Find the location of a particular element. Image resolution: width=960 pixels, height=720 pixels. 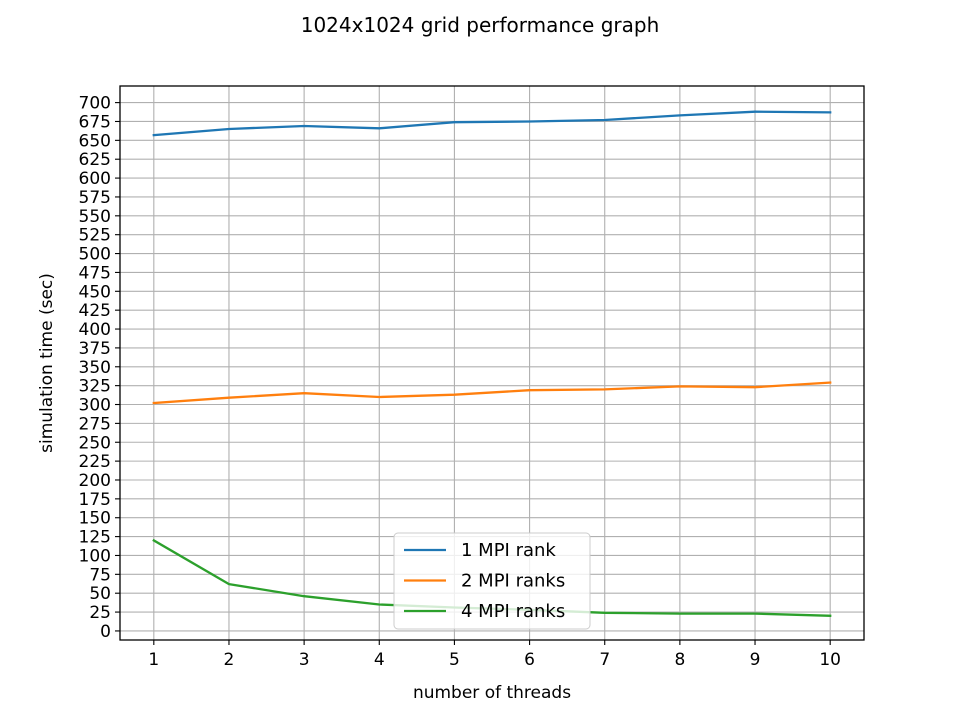

x-tick-label: 3 is located at coordinates (304, 660).